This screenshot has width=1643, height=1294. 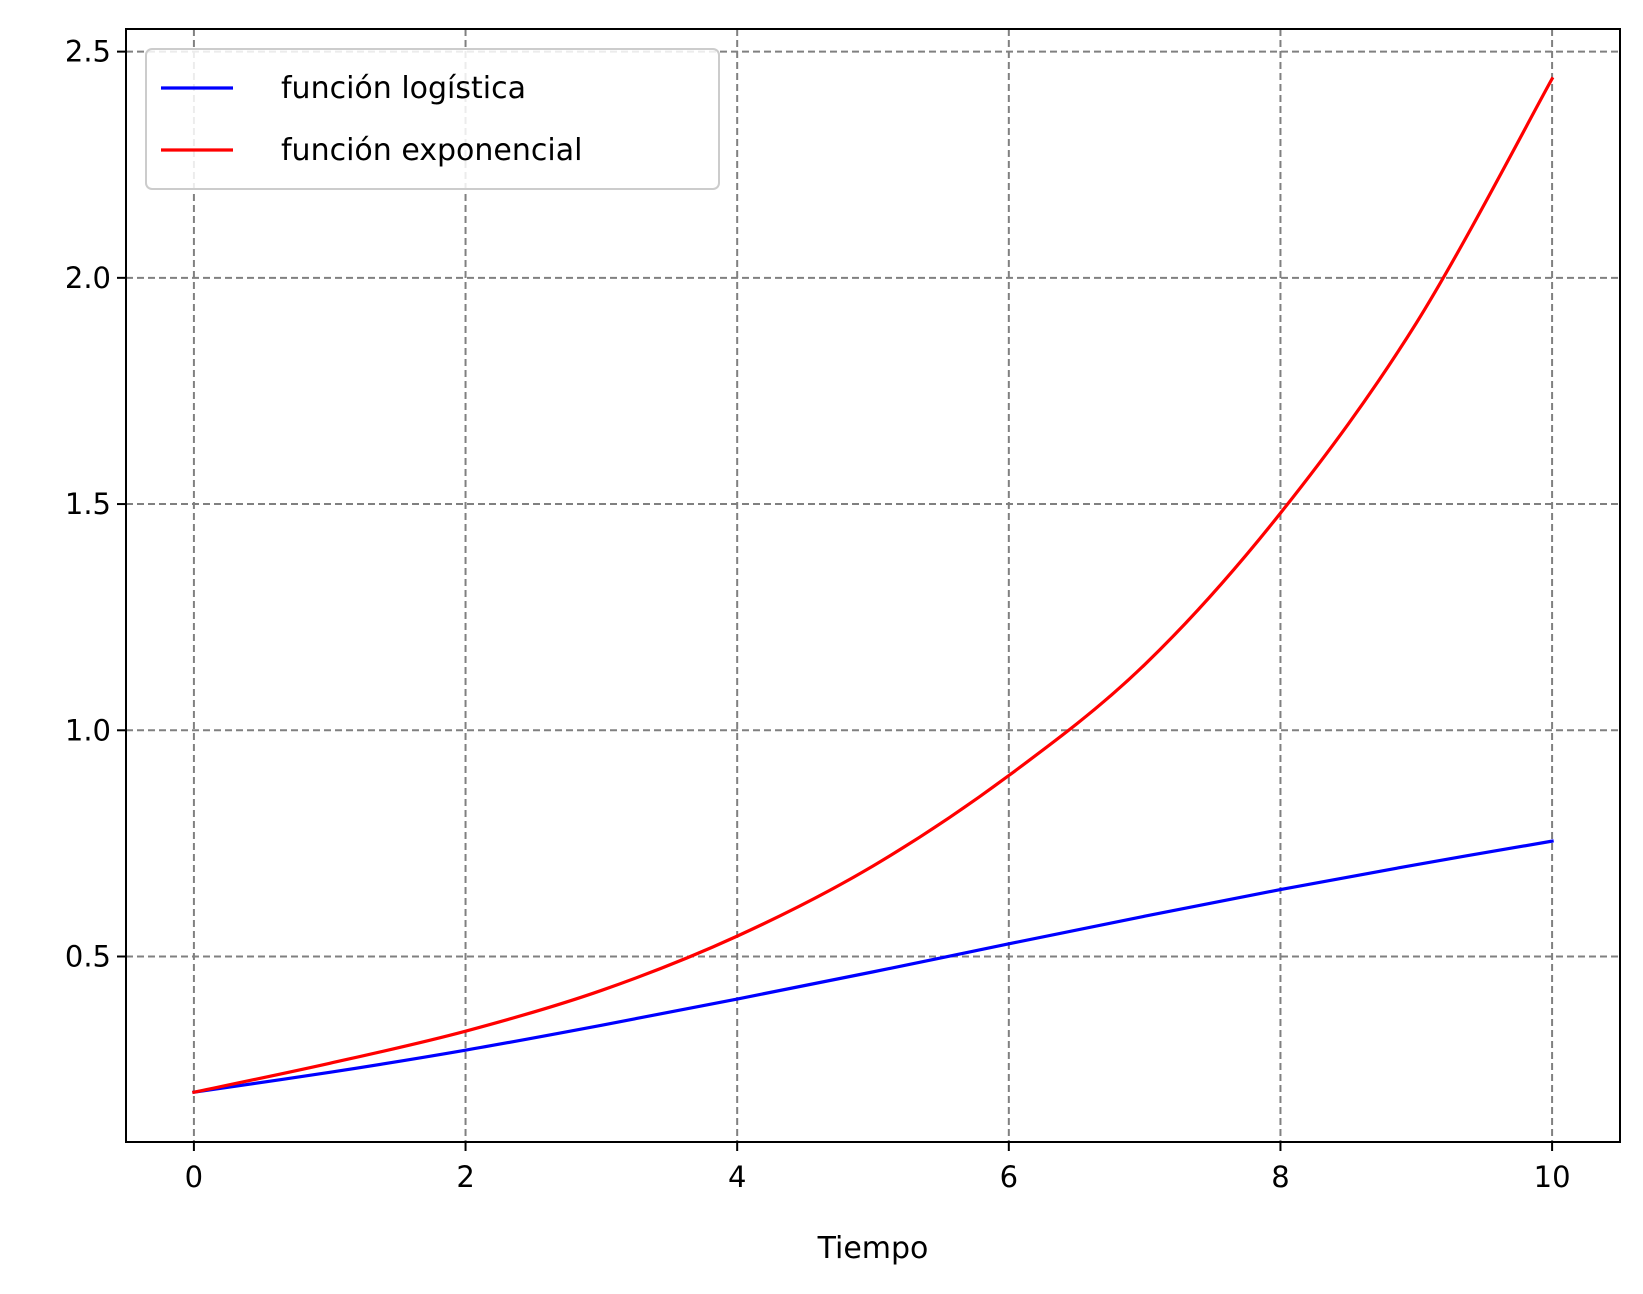 What do you see at coordinates (431, 150) in the screenshot?
I see `legend-label-1: función exponencial` at bounding box center [431, 150].